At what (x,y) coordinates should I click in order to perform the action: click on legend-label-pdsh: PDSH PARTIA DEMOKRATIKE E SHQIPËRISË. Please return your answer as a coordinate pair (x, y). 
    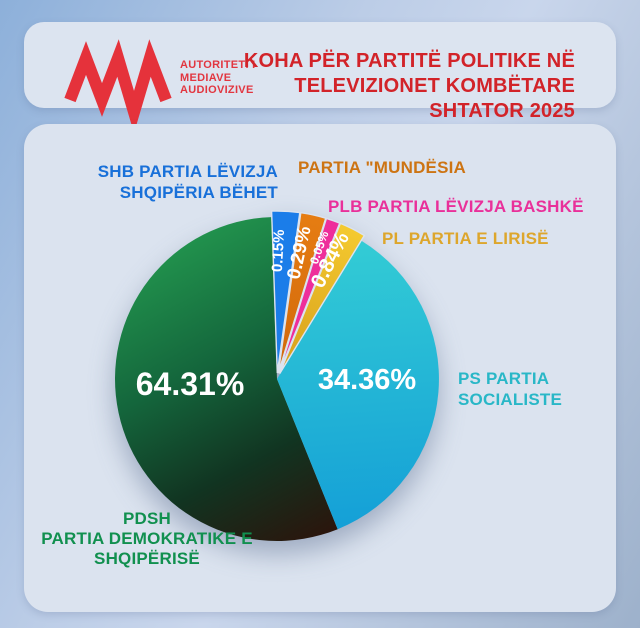
    Looking at the image, I should click on (147, 539).